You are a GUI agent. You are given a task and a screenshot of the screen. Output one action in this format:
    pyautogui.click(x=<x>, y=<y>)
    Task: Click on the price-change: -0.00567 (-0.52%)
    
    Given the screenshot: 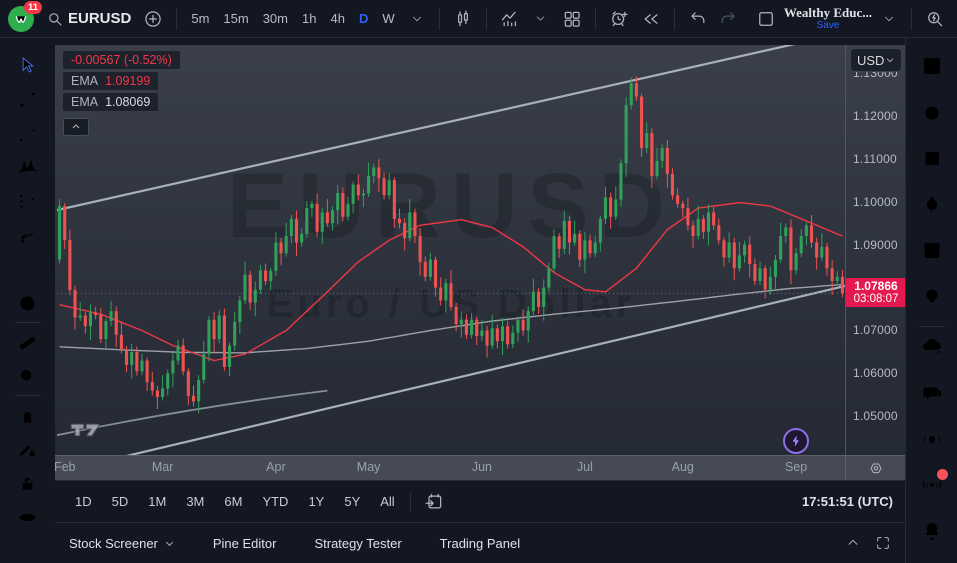 What is the action you would take?
    pyautogui.click(x=121, y=60)
    